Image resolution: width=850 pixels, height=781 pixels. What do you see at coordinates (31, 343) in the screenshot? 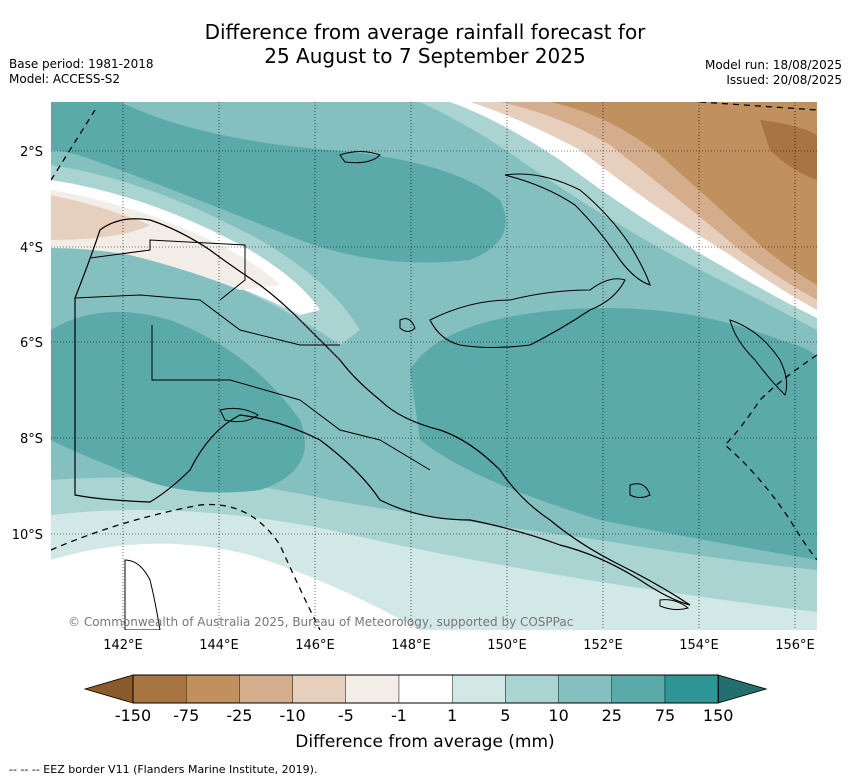
I see `lat-label: 6°S` at bounding box center [31, 343].